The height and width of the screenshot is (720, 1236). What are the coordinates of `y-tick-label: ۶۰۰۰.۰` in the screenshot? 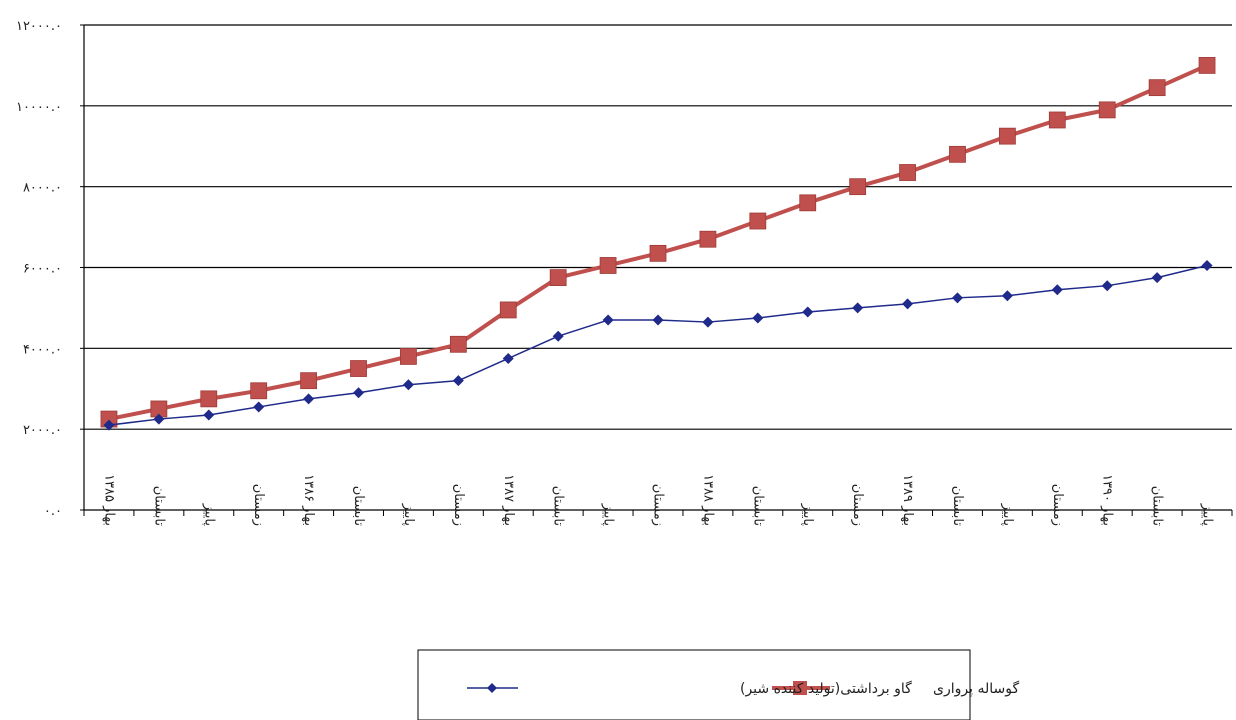 It's located at (42, 269).